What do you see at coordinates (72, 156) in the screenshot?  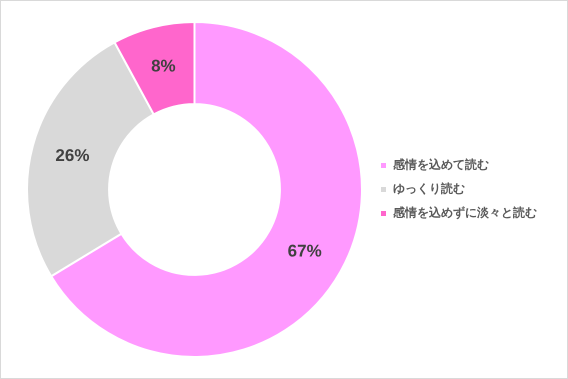 I see `data-label: 26%` at bounding box center [72, 156].